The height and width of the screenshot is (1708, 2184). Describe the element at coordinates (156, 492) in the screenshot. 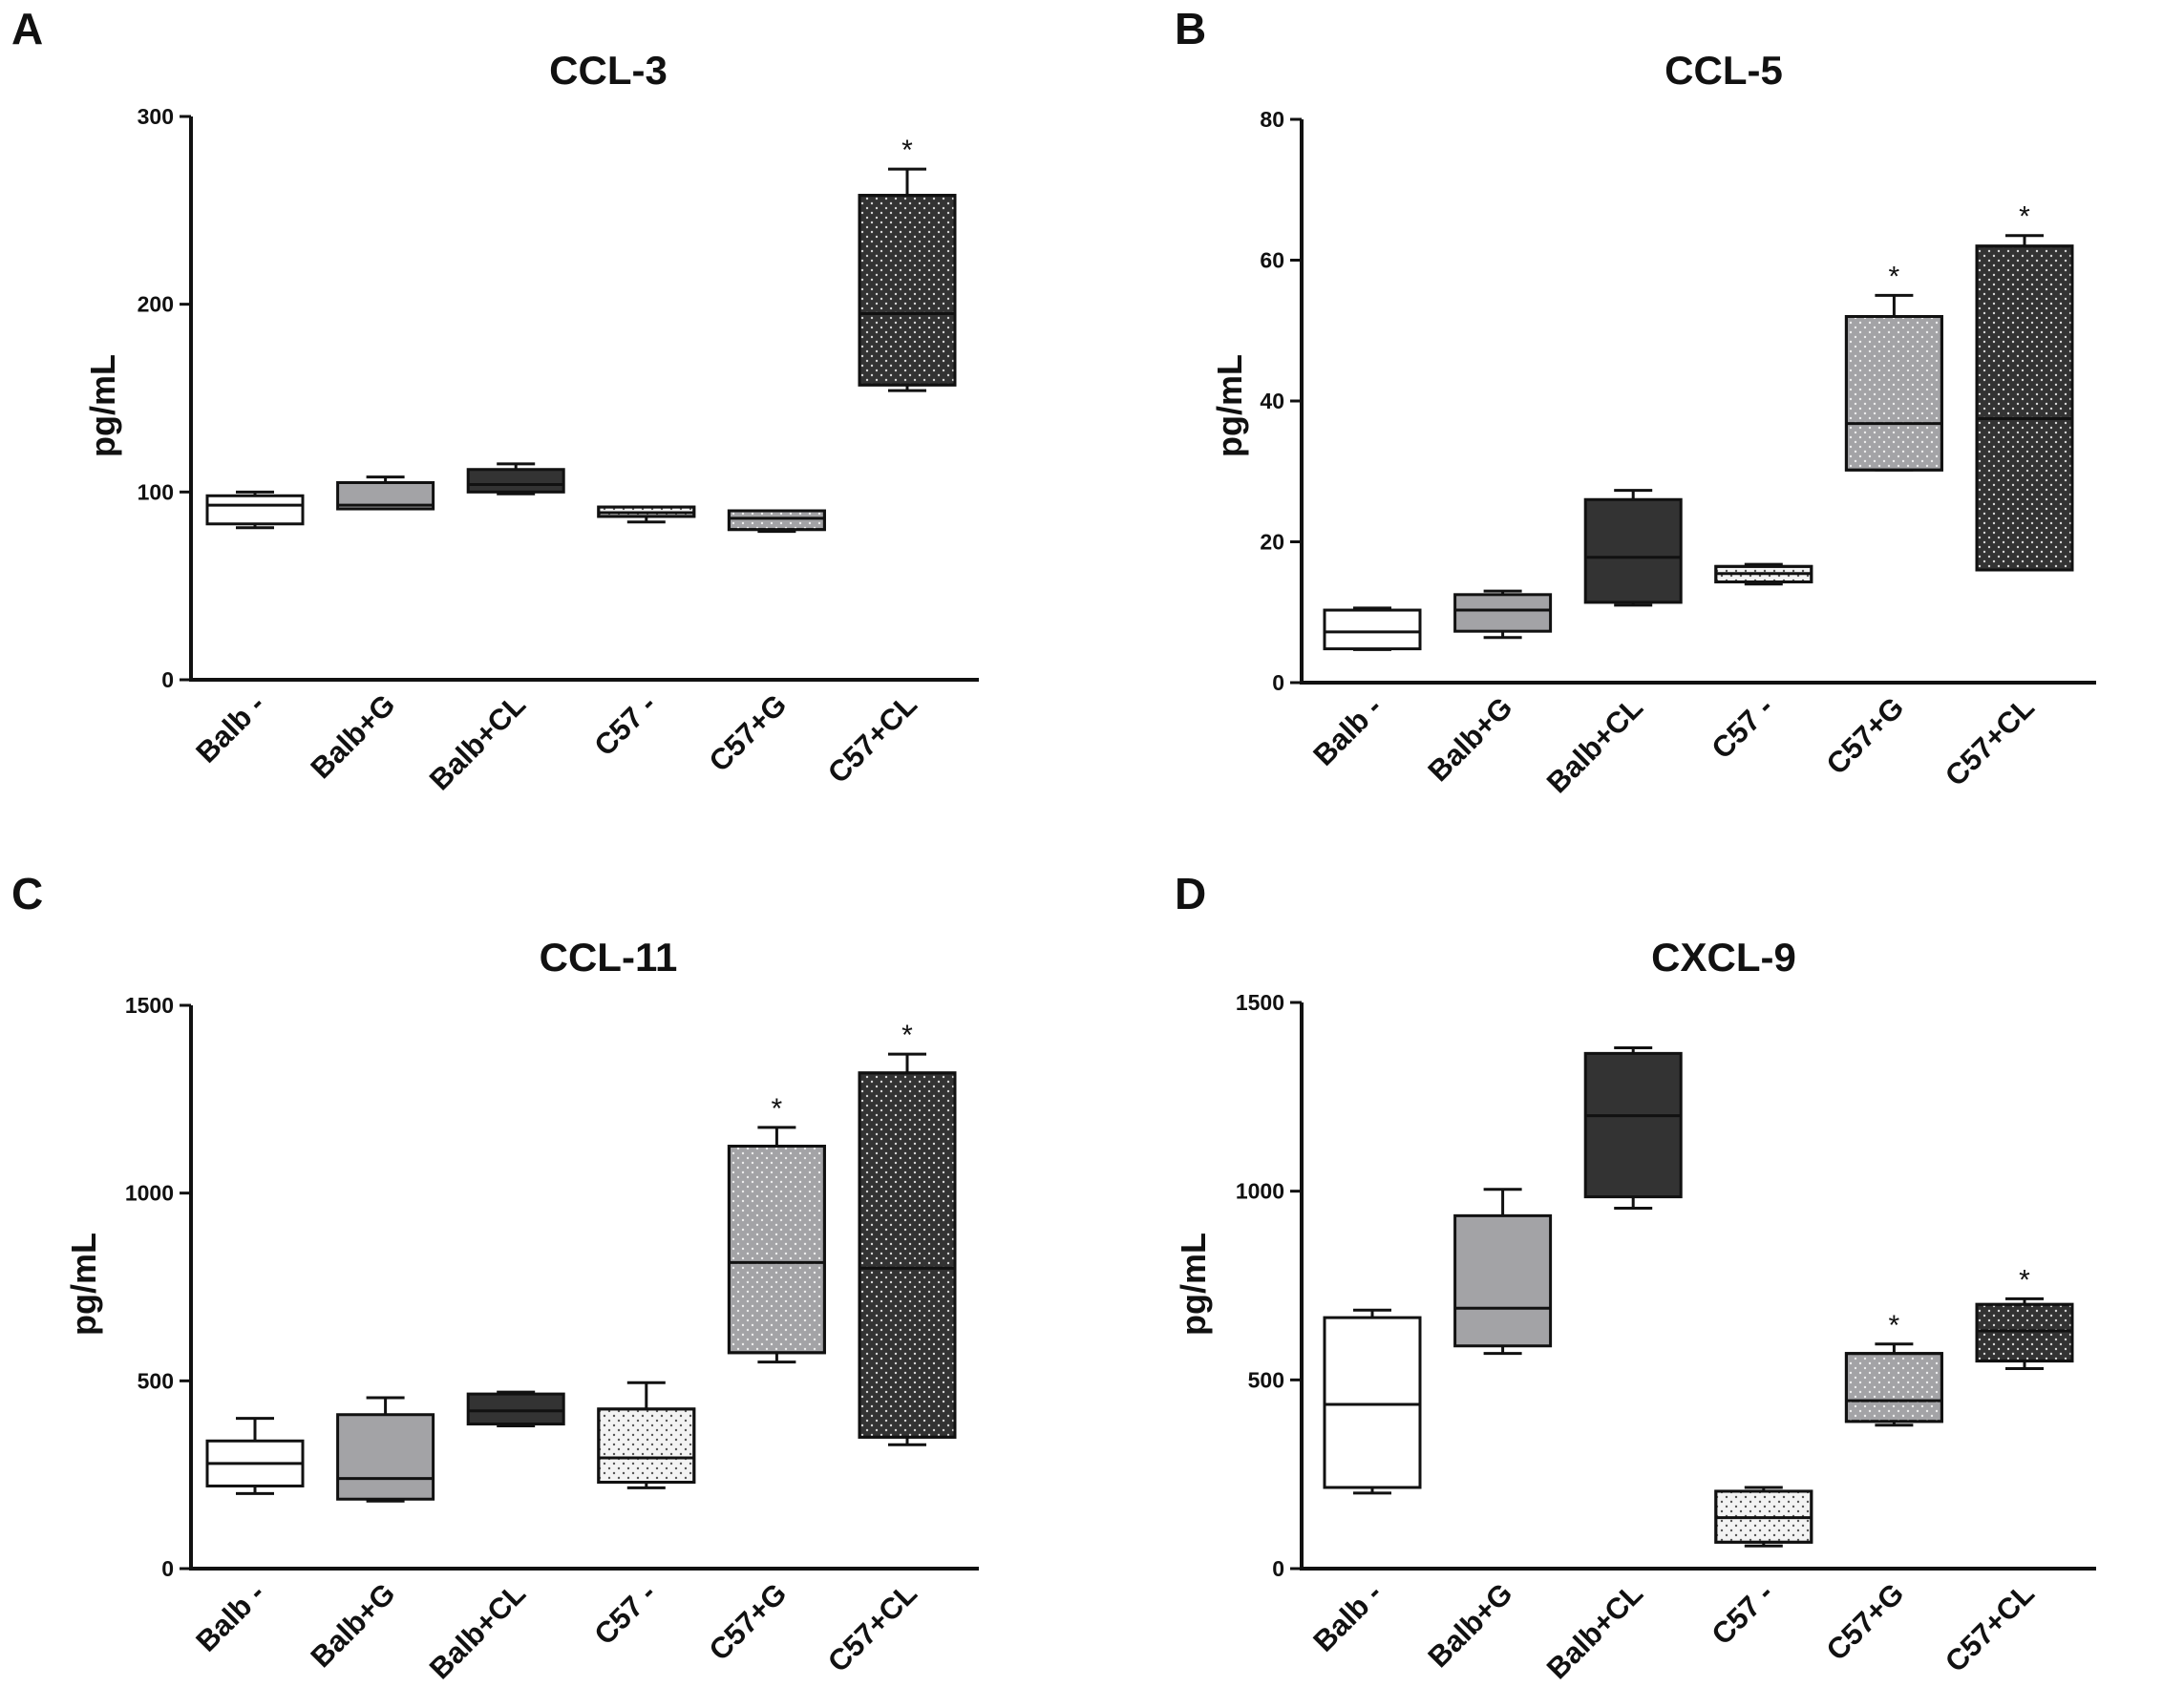

I see `y-tick-label: 100` at that location.